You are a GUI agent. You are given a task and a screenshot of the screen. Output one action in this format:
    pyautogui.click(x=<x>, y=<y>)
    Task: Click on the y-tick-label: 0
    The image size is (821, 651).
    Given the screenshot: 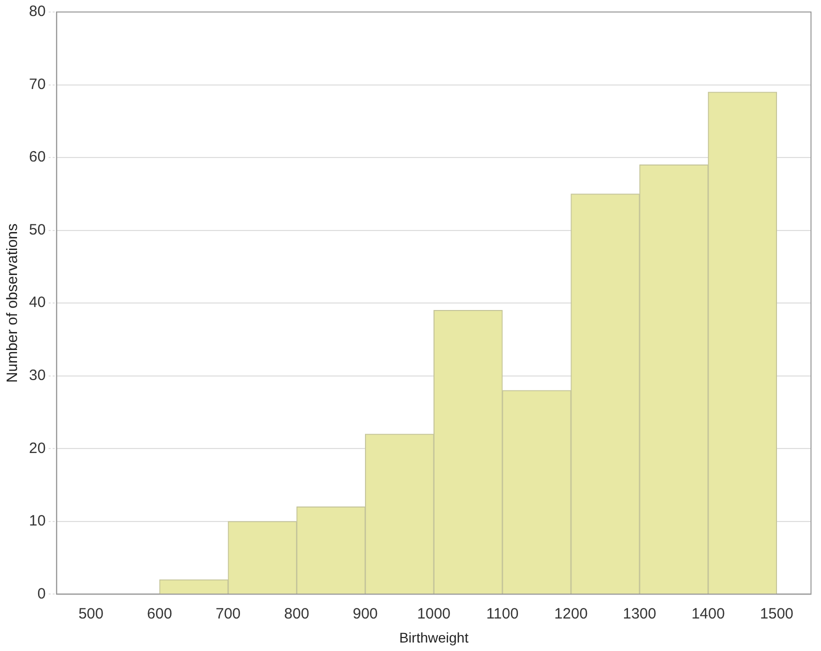 What is the action you would take?
    pyautogui.click(x=41, y=593)
    